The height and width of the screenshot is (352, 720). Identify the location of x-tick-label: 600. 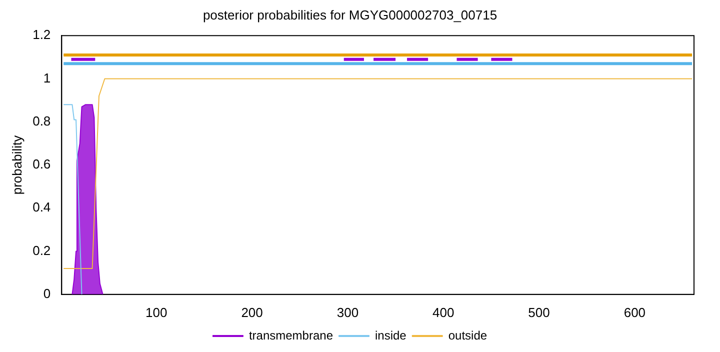
(635, 312).